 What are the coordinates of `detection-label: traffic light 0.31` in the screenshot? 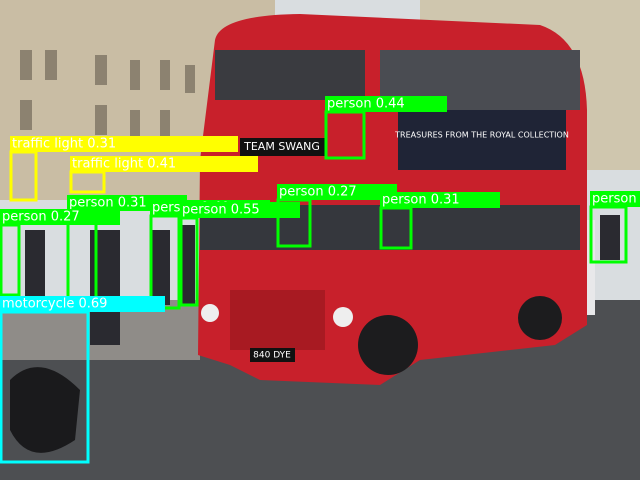 It's located at (64, 144).